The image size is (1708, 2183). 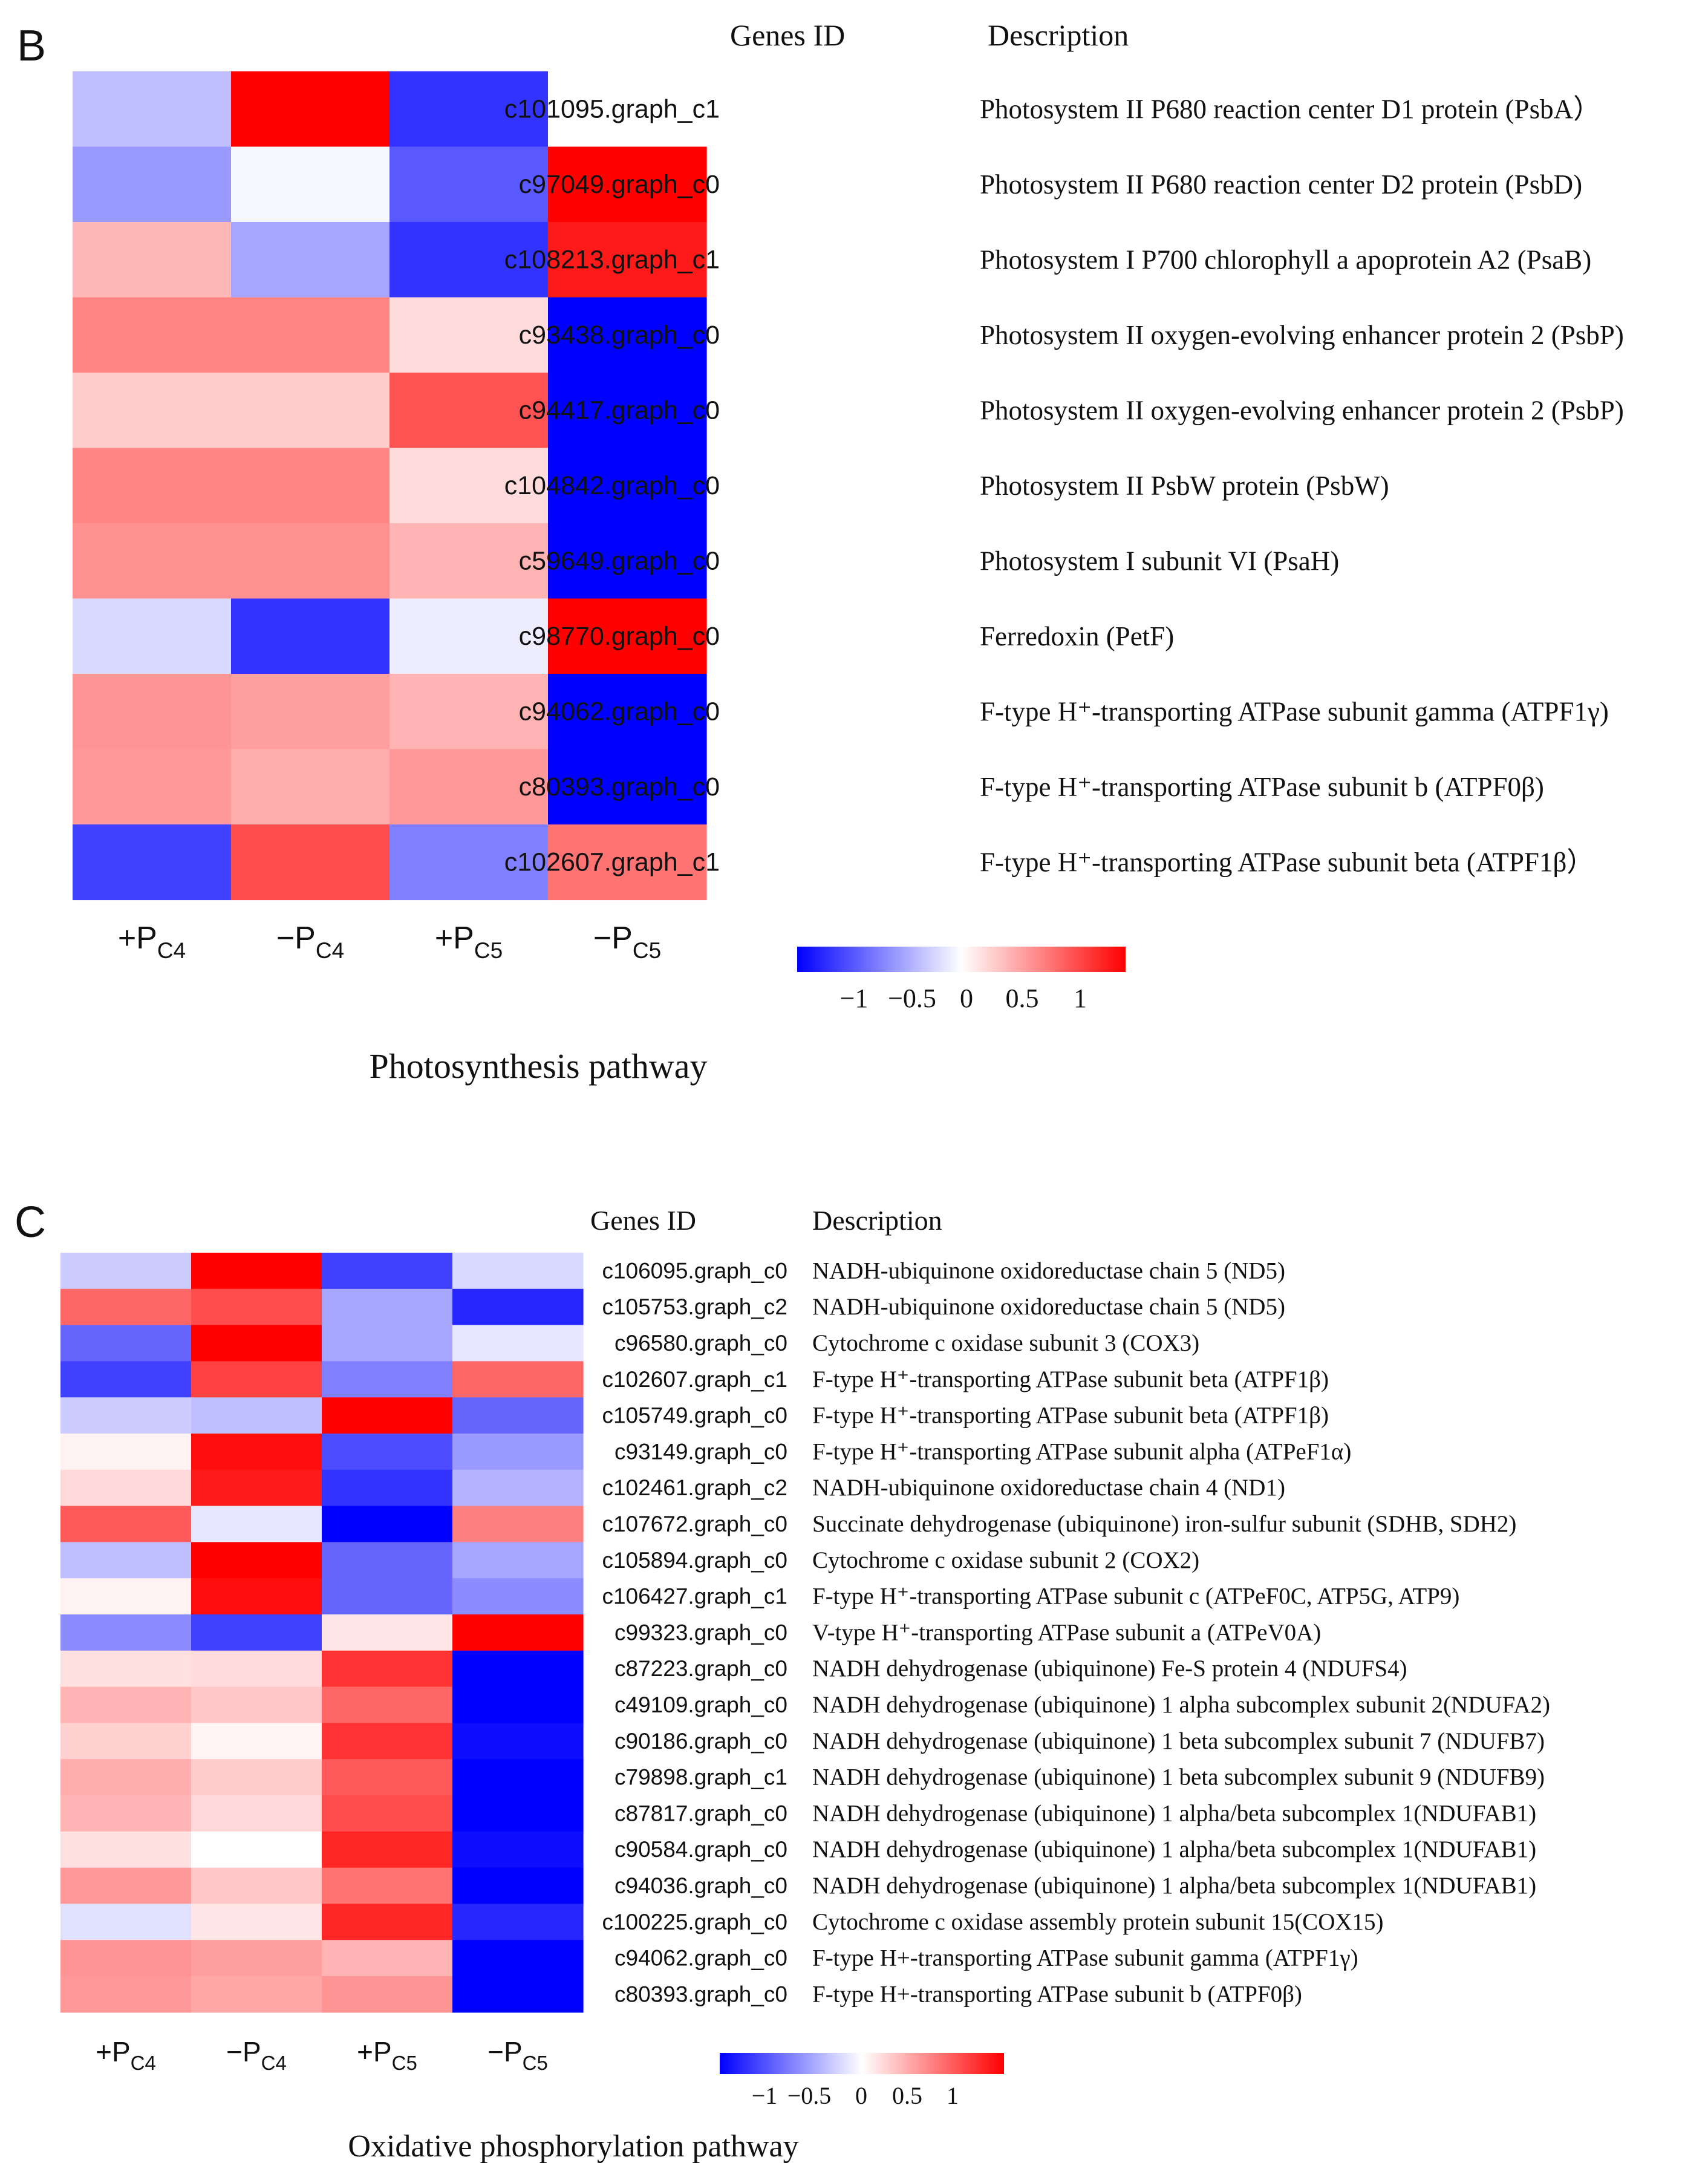 I want to click on gene-id: c93149.graph_c0, so click(x=700, y=1452).